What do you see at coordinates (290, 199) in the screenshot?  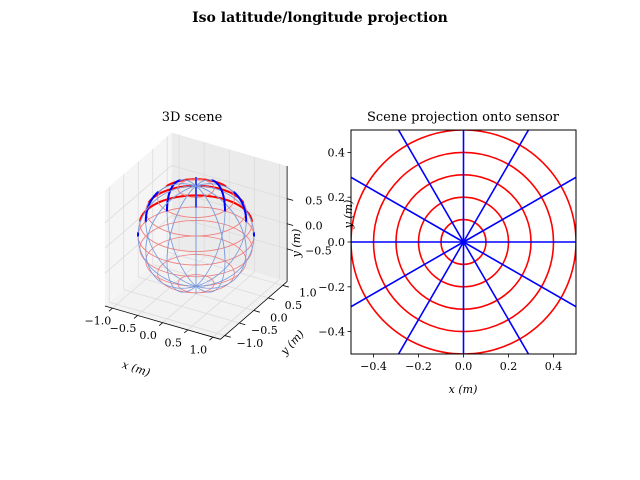 I see `z-tick-mark` at bounding box center [290, 199].